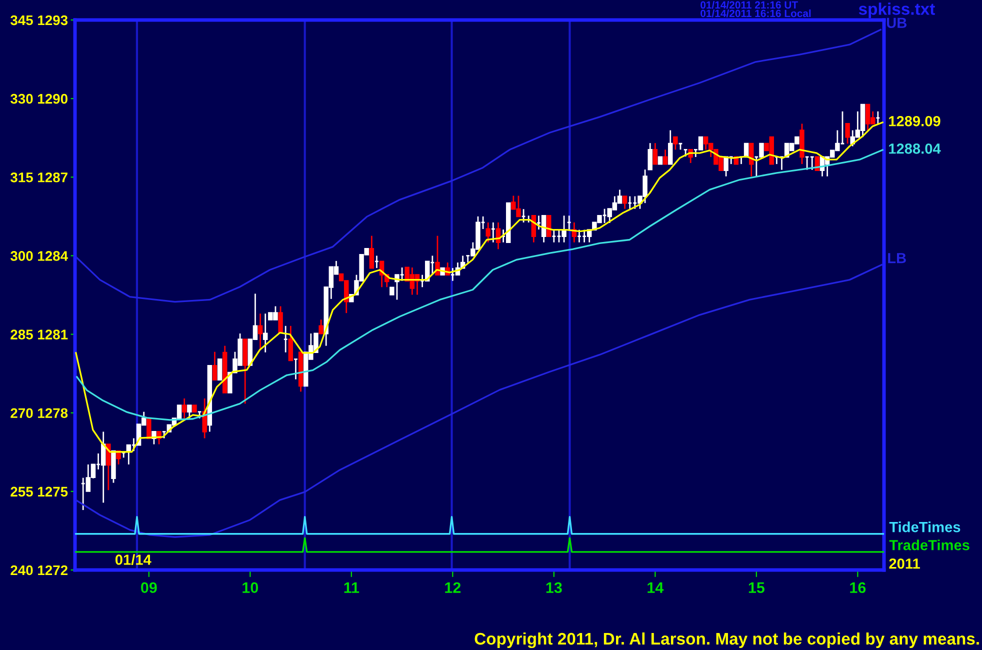 The width and height of the screenshot is (982, 650). Describe the element at coordinates (726, 640) in the screenshot. I see `text: Copyright 2011, Dr. Al Larson. May not be copied by any means.` at that location.